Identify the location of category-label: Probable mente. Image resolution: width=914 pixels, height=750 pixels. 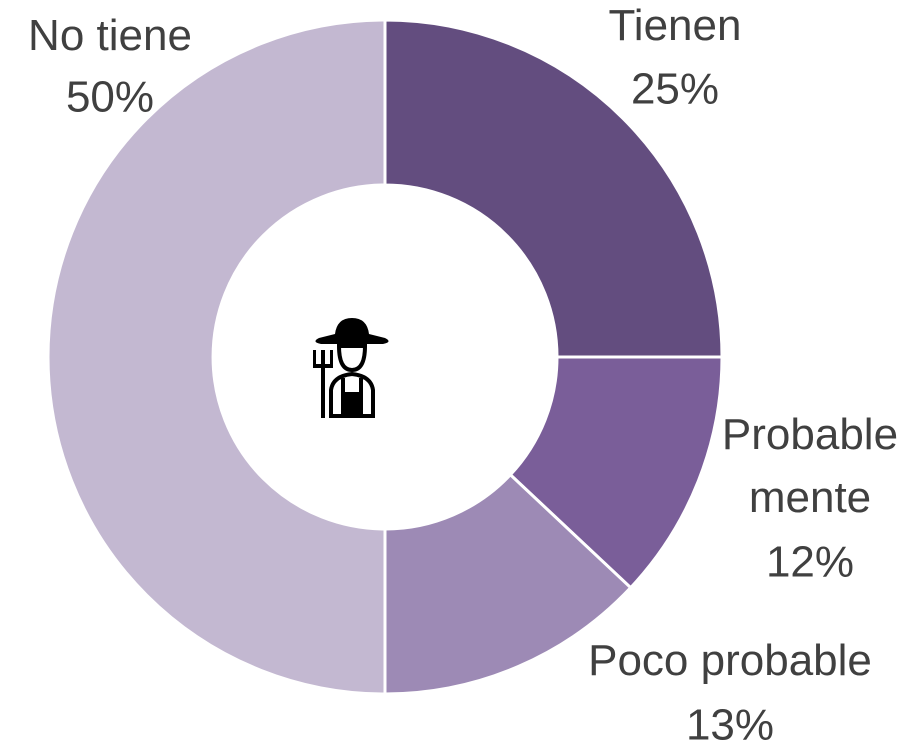
(810, 466).